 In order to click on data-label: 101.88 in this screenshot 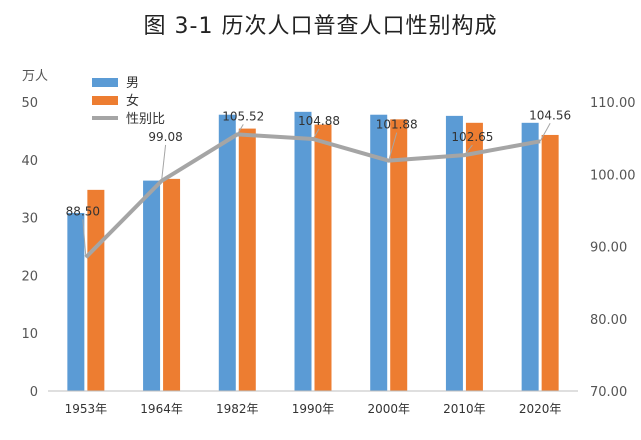, I will do `click(397, 125)`.